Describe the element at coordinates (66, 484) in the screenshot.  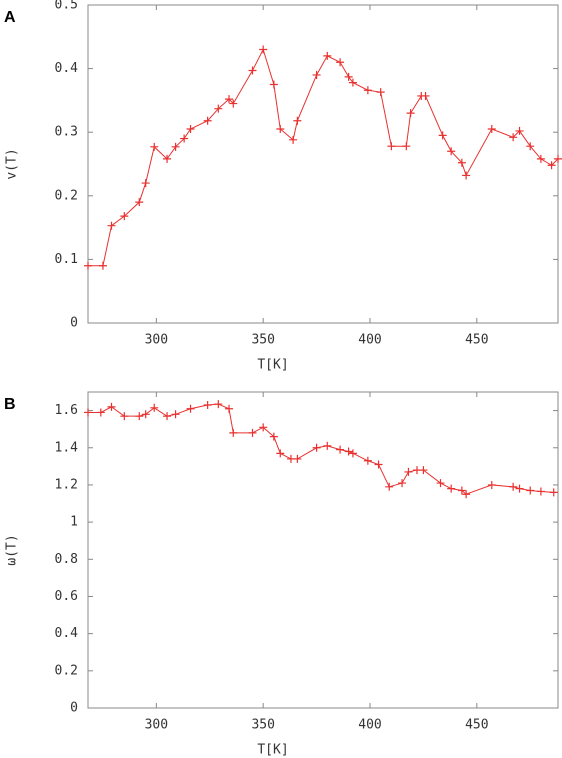
I see `y-tick-label: 1.2` at that location.